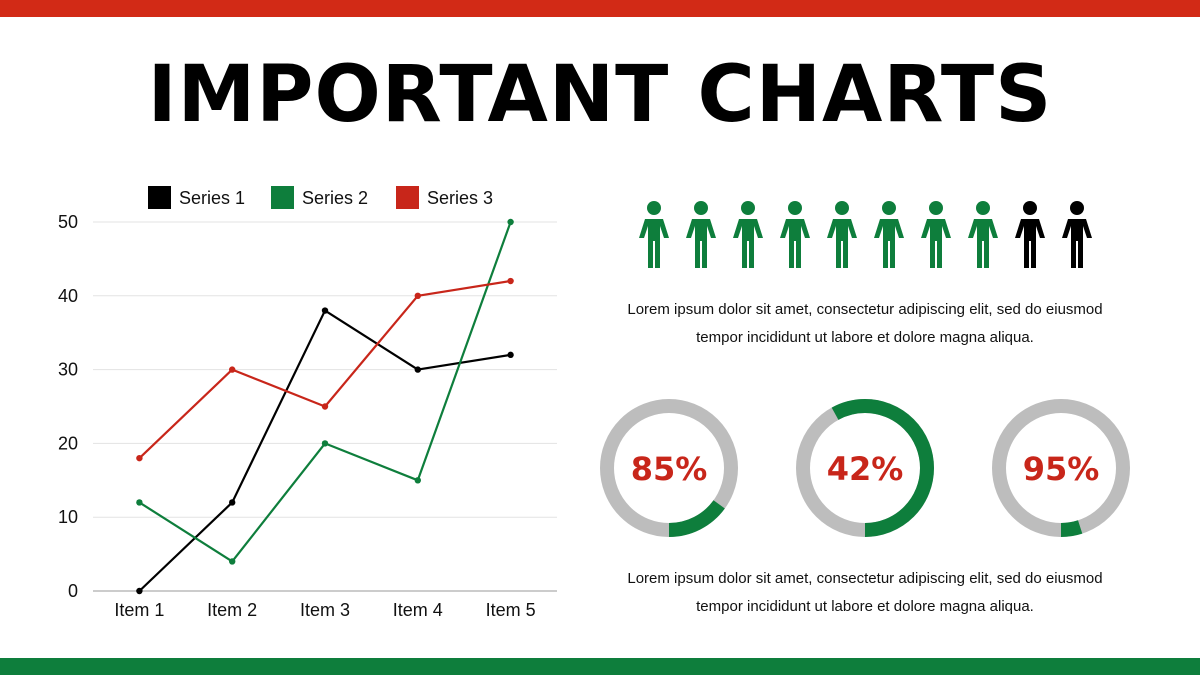 The width and height of the screenshot is (1200, 675). Describe the element at coordinates (68, 443) in the screenshot. I see `y-tick-label: 20` at that location.